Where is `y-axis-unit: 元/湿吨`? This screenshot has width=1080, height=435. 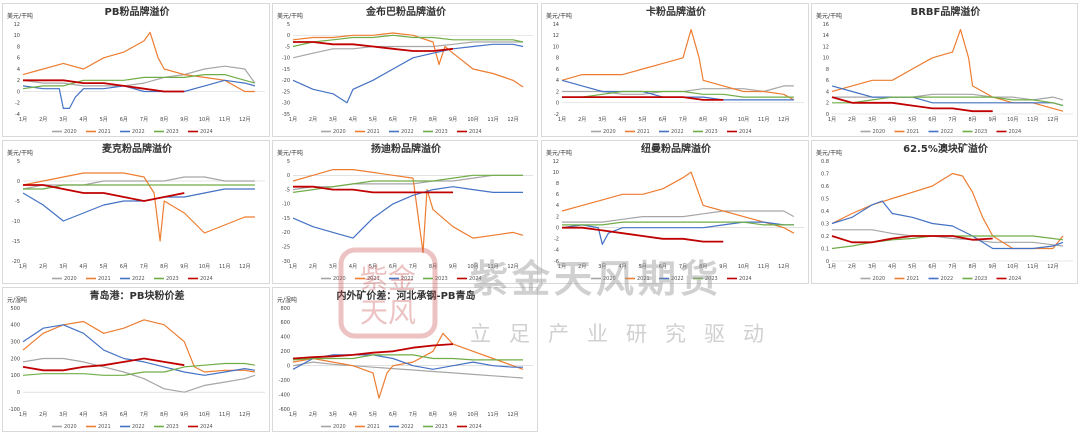 y-axis-unit: 元/湿吨 is located at coordinates (17, 300).